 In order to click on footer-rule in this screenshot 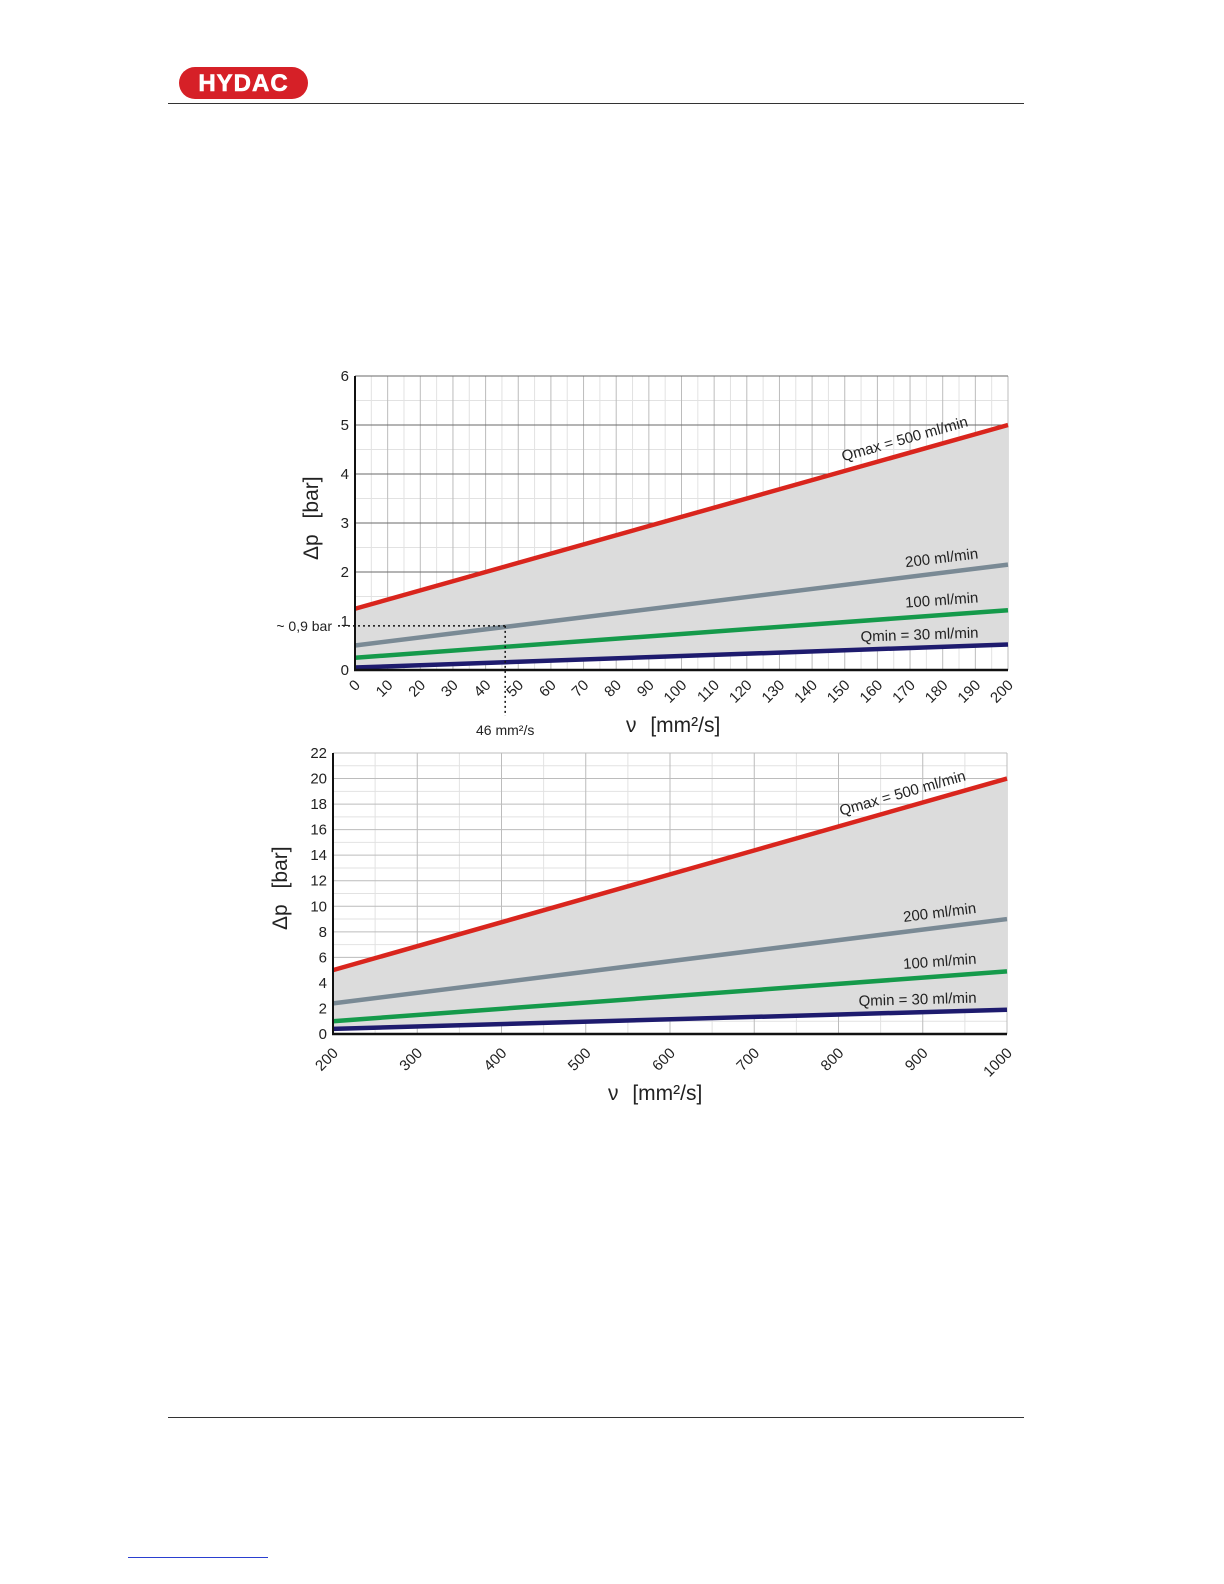, I will do `click(596, 1417)`.